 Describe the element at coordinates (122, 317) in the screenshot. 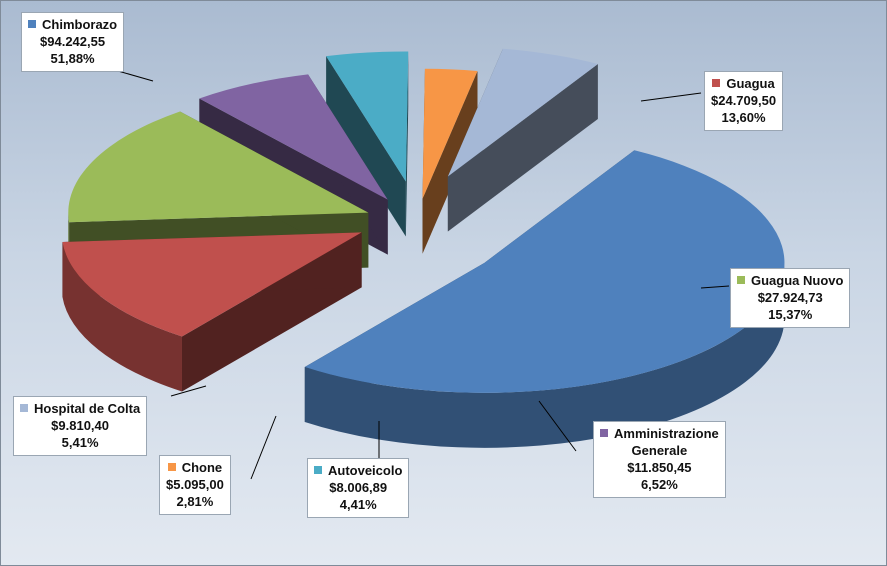

I see `pie-slice-side` at that location.